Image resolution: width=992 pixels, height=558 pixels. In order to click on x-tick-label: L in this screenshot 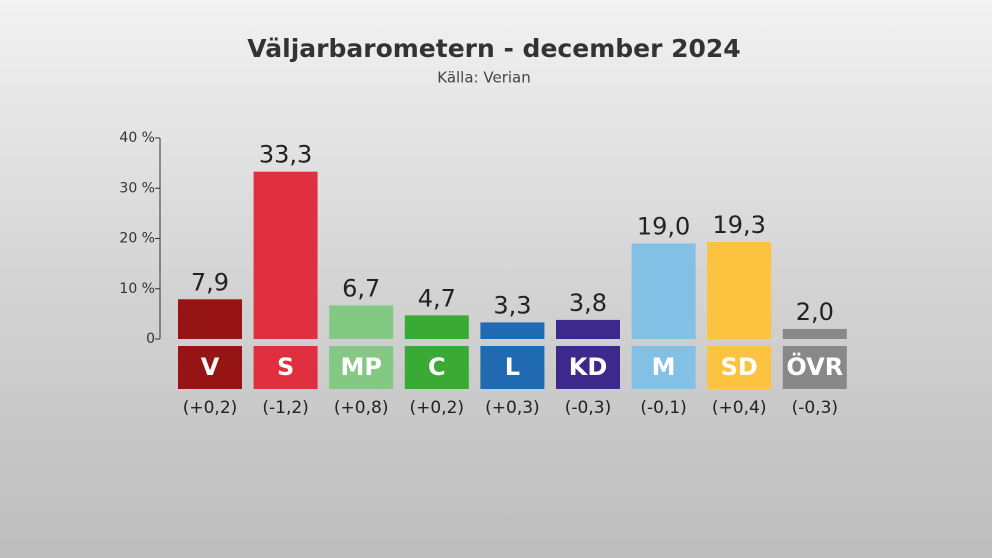, I will do `click(512, 367)`.